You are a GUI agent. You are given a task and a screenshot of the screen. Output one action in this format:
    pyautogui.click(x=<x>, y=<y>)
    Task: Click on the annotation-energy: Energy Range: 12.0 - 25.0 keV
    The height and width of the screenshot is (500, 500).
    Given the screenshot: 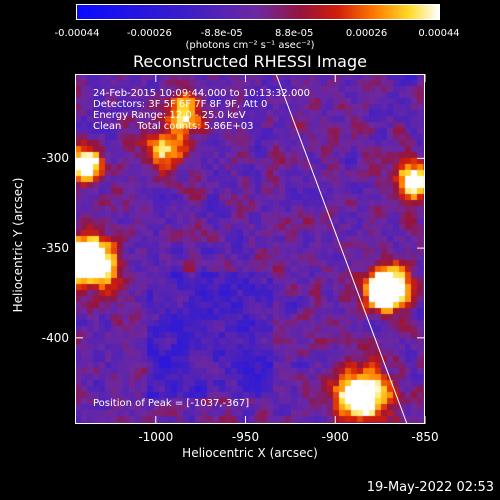 What is the action you would take?
    pyautogui.click(x=169, y=115)
    